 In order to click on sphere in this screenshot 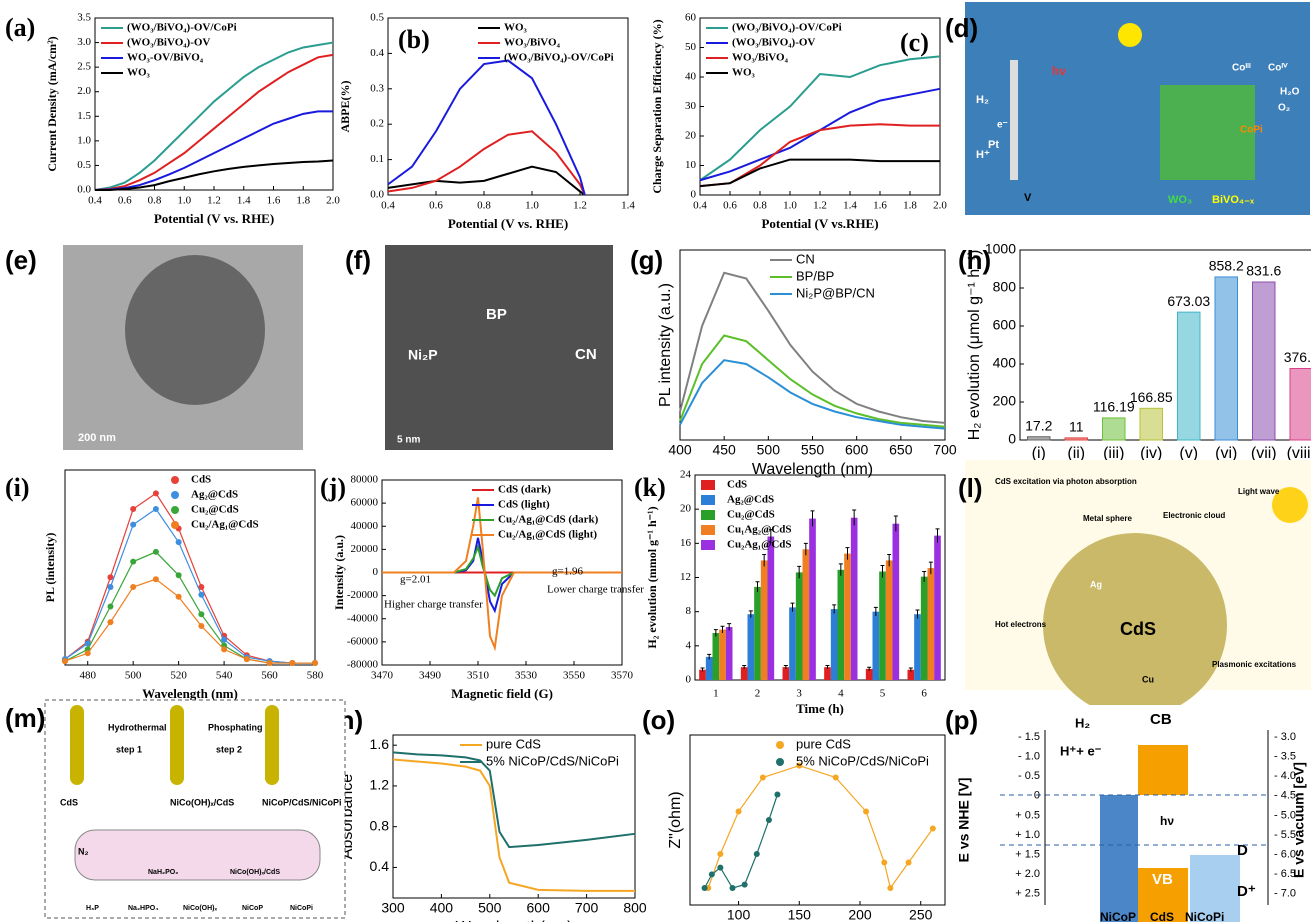, I will do `click(1135, 625)`.